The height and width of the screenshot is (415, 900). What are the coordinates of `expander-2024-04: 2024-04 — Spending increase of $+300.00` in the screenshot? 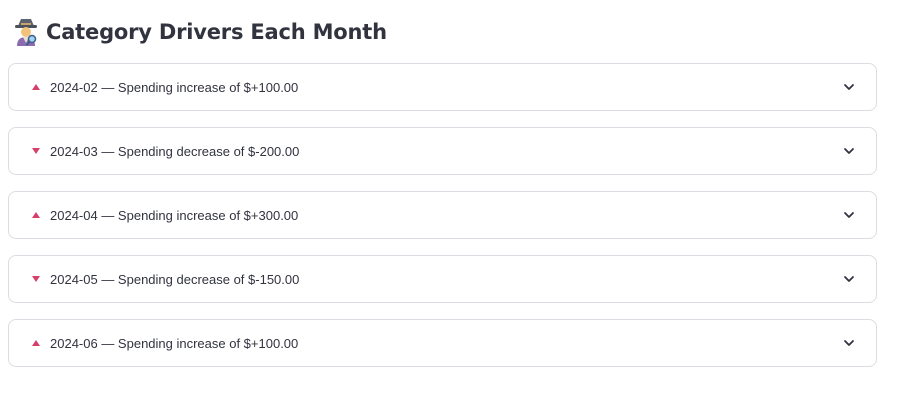 It's located at (442, 215).